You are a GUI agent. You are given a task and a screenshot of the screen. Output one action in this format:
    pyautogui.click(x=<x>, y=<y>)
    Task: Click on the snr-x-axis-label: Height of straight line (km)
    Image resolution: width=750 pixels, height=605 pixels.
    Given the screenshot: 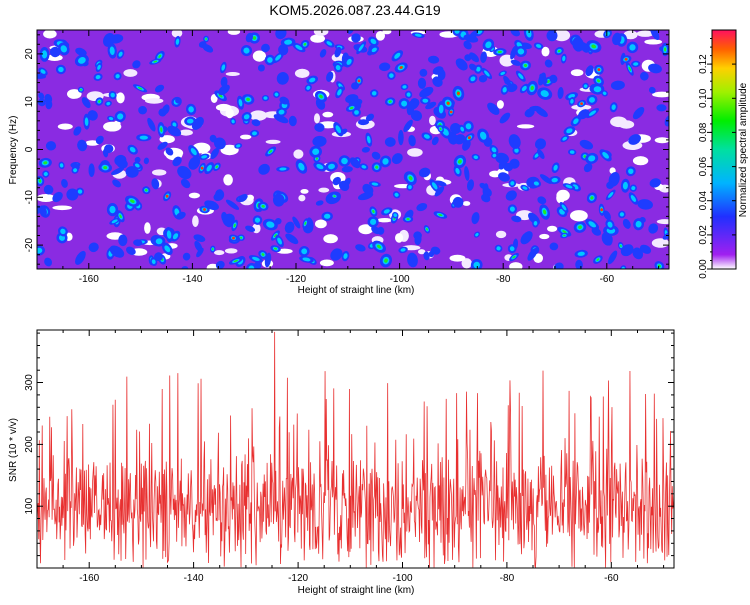 What is the action you would take?
    pyautogui.click(x=356, y=590)
    